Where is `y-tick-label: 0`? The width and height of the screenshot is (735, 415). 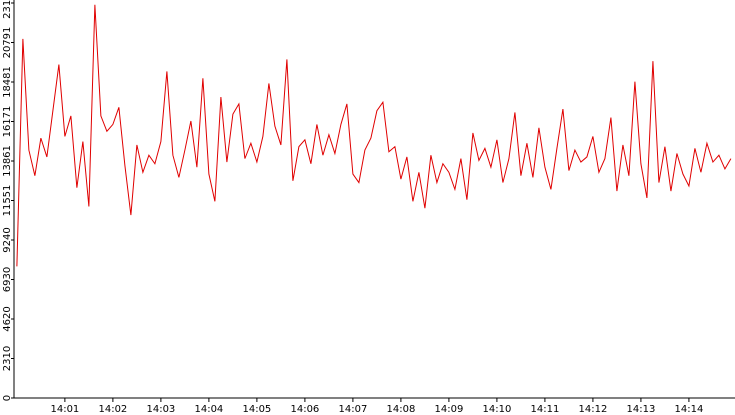
y-tick-label: 0 is located at coordinates (7, 398).